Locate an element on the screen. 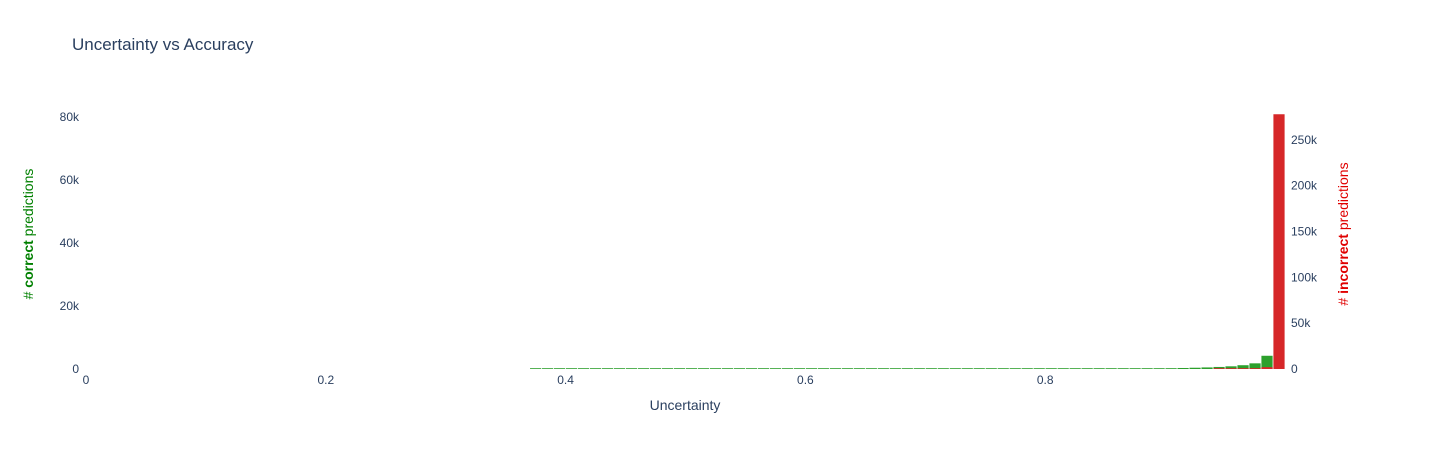  y-right-tick-label: 0 is located at coordinates (1294, 369).